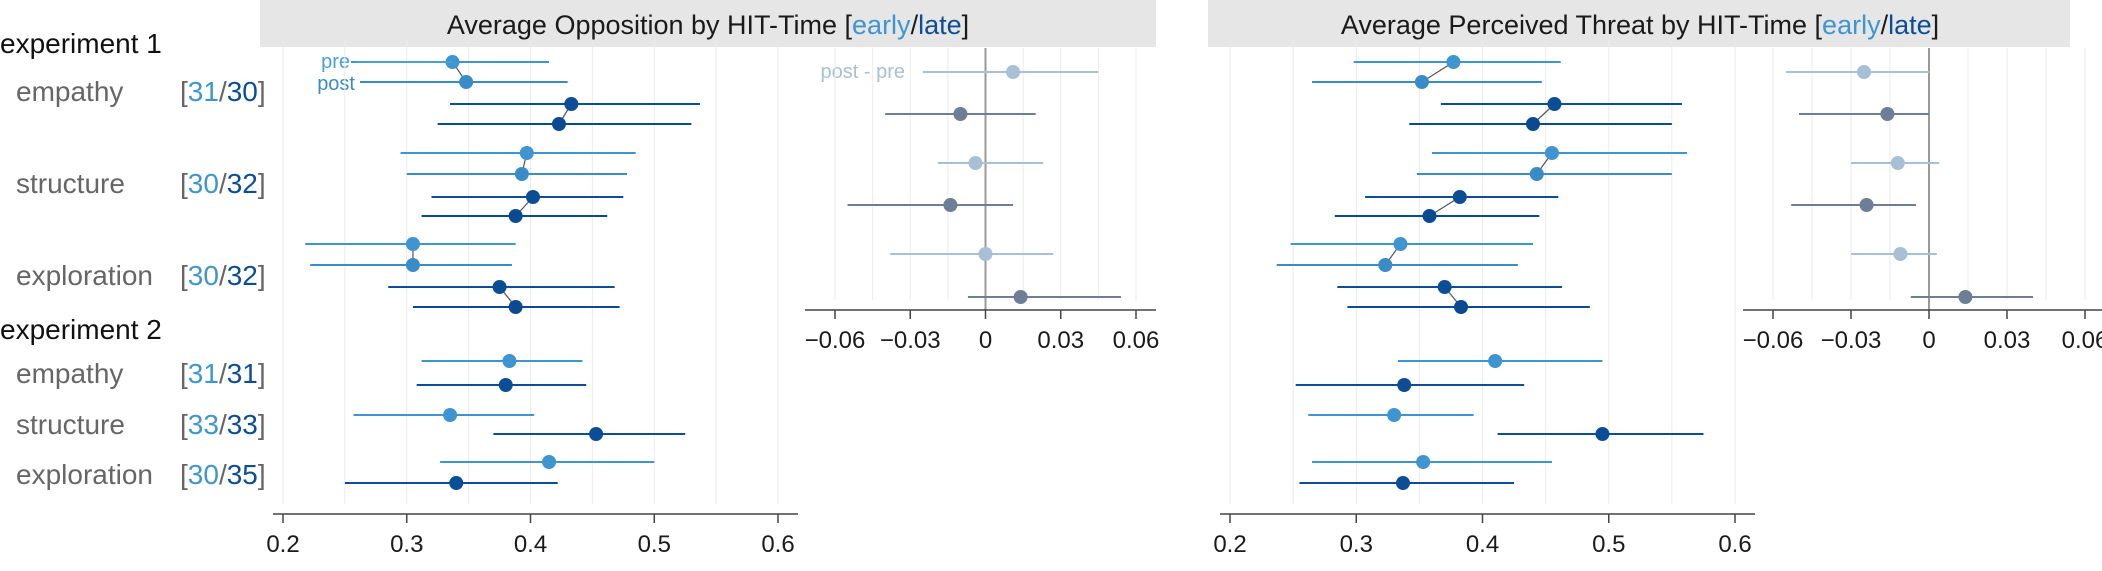  I want to click on panel-title-threat-sep: /, so click(1885, 25).